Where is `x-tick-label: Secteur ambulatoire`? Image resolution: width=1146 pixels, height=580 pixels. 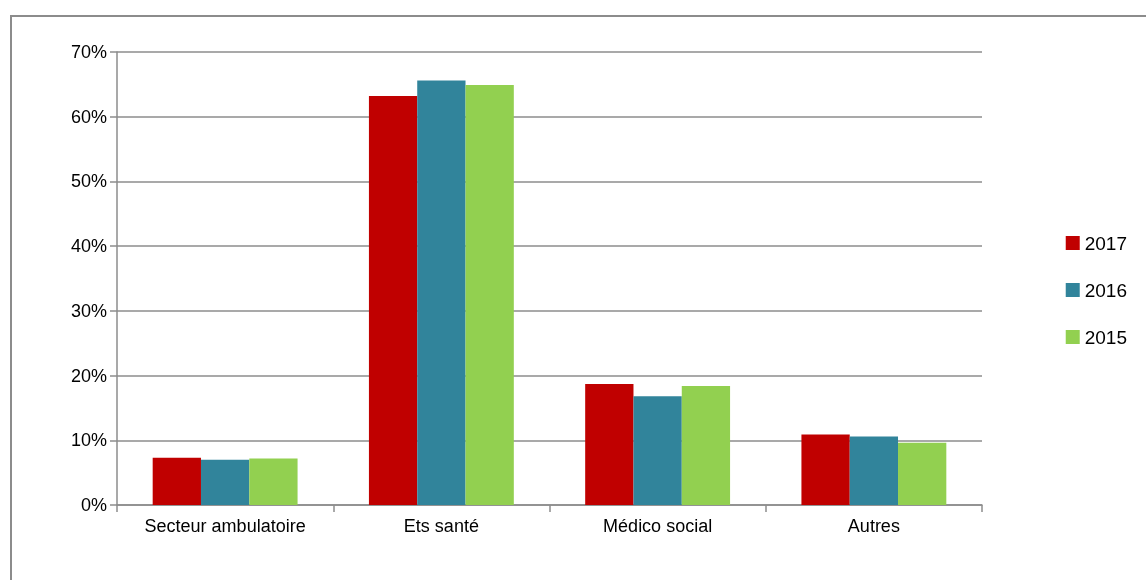
x-tick-label: Secteur ambulatoire is located at coordinates (225, 526).